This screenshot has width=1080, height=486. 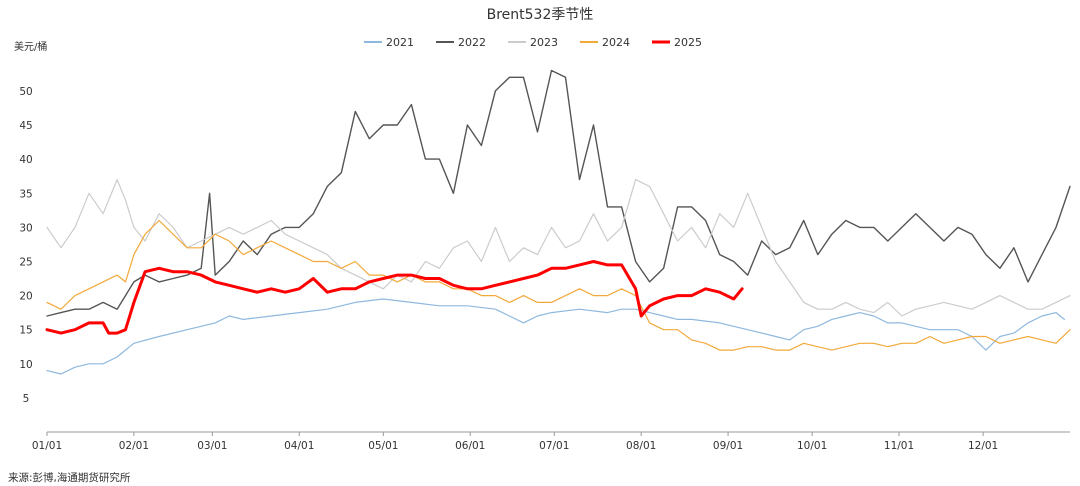 I want to click on chart-title: Brent532季节性, so click(x=540, y=15).